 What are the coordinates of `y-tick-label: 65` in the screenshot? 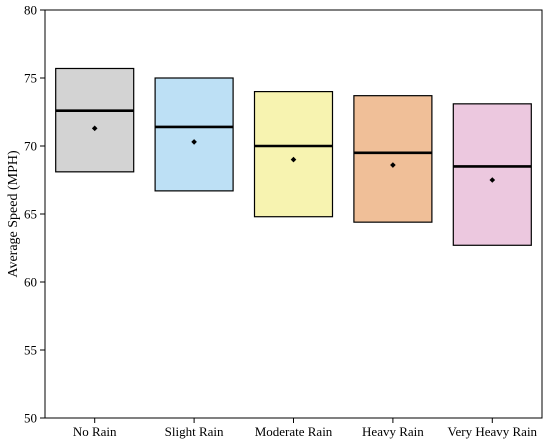 It's located at (30, 214).